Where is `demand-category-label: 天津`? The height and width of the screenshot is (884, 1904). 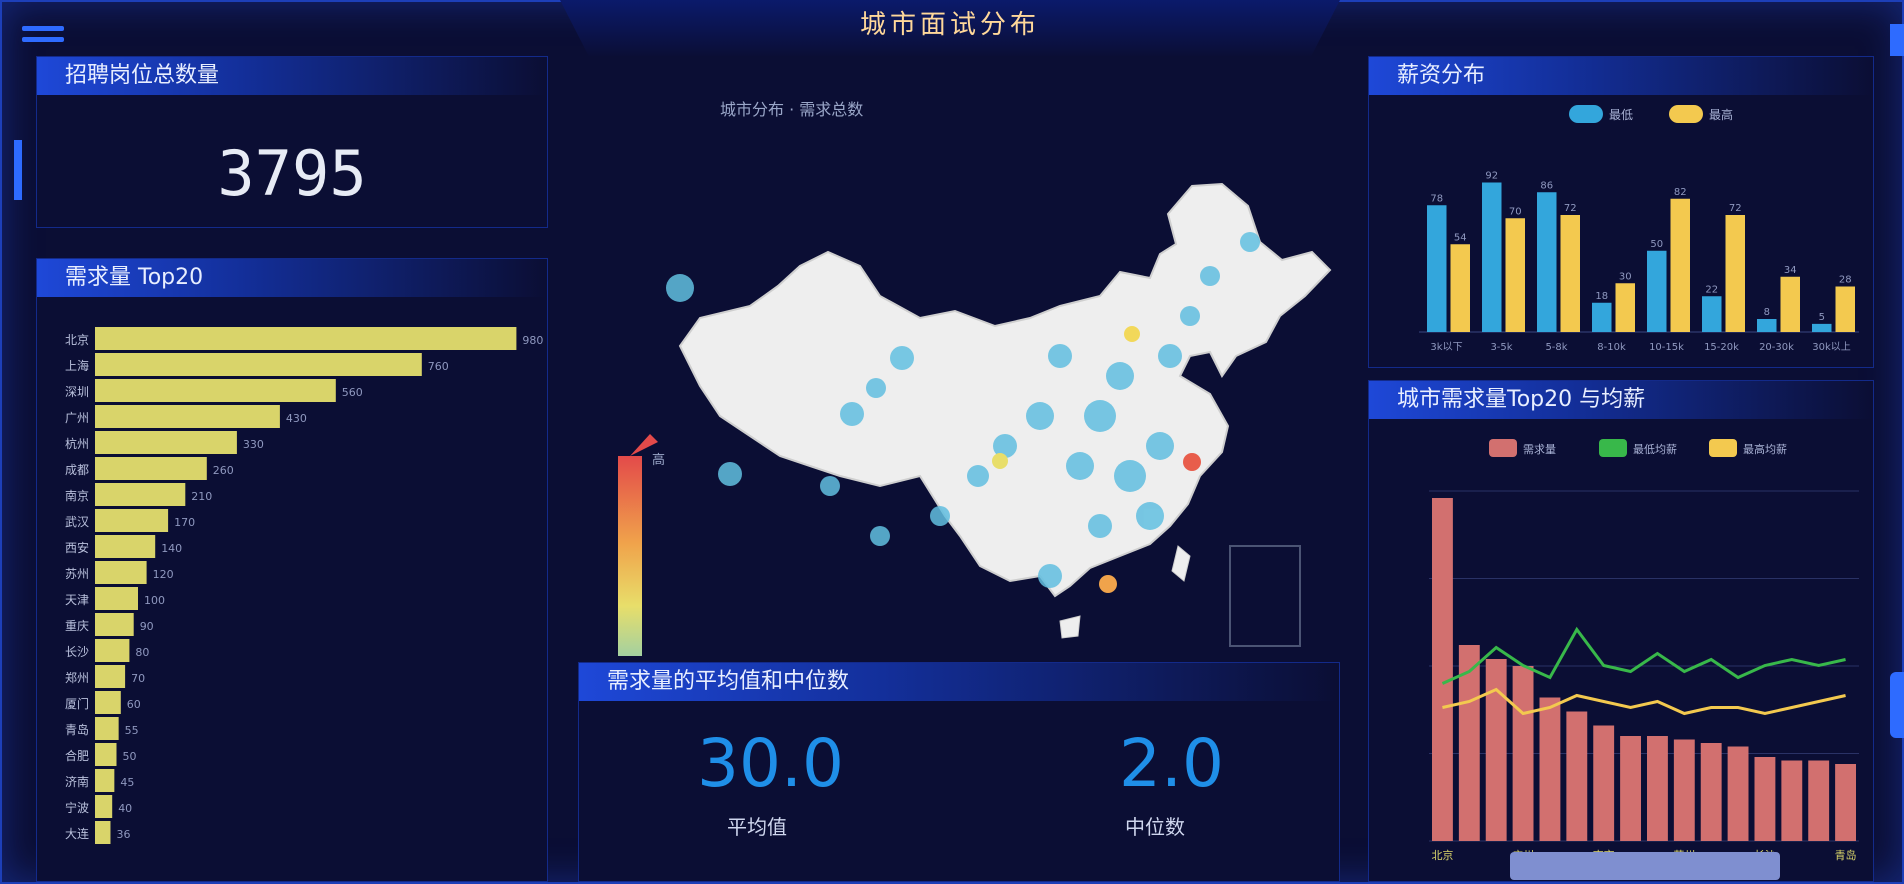
demand-category-label: 天津 is located at coordinates (77, 600).